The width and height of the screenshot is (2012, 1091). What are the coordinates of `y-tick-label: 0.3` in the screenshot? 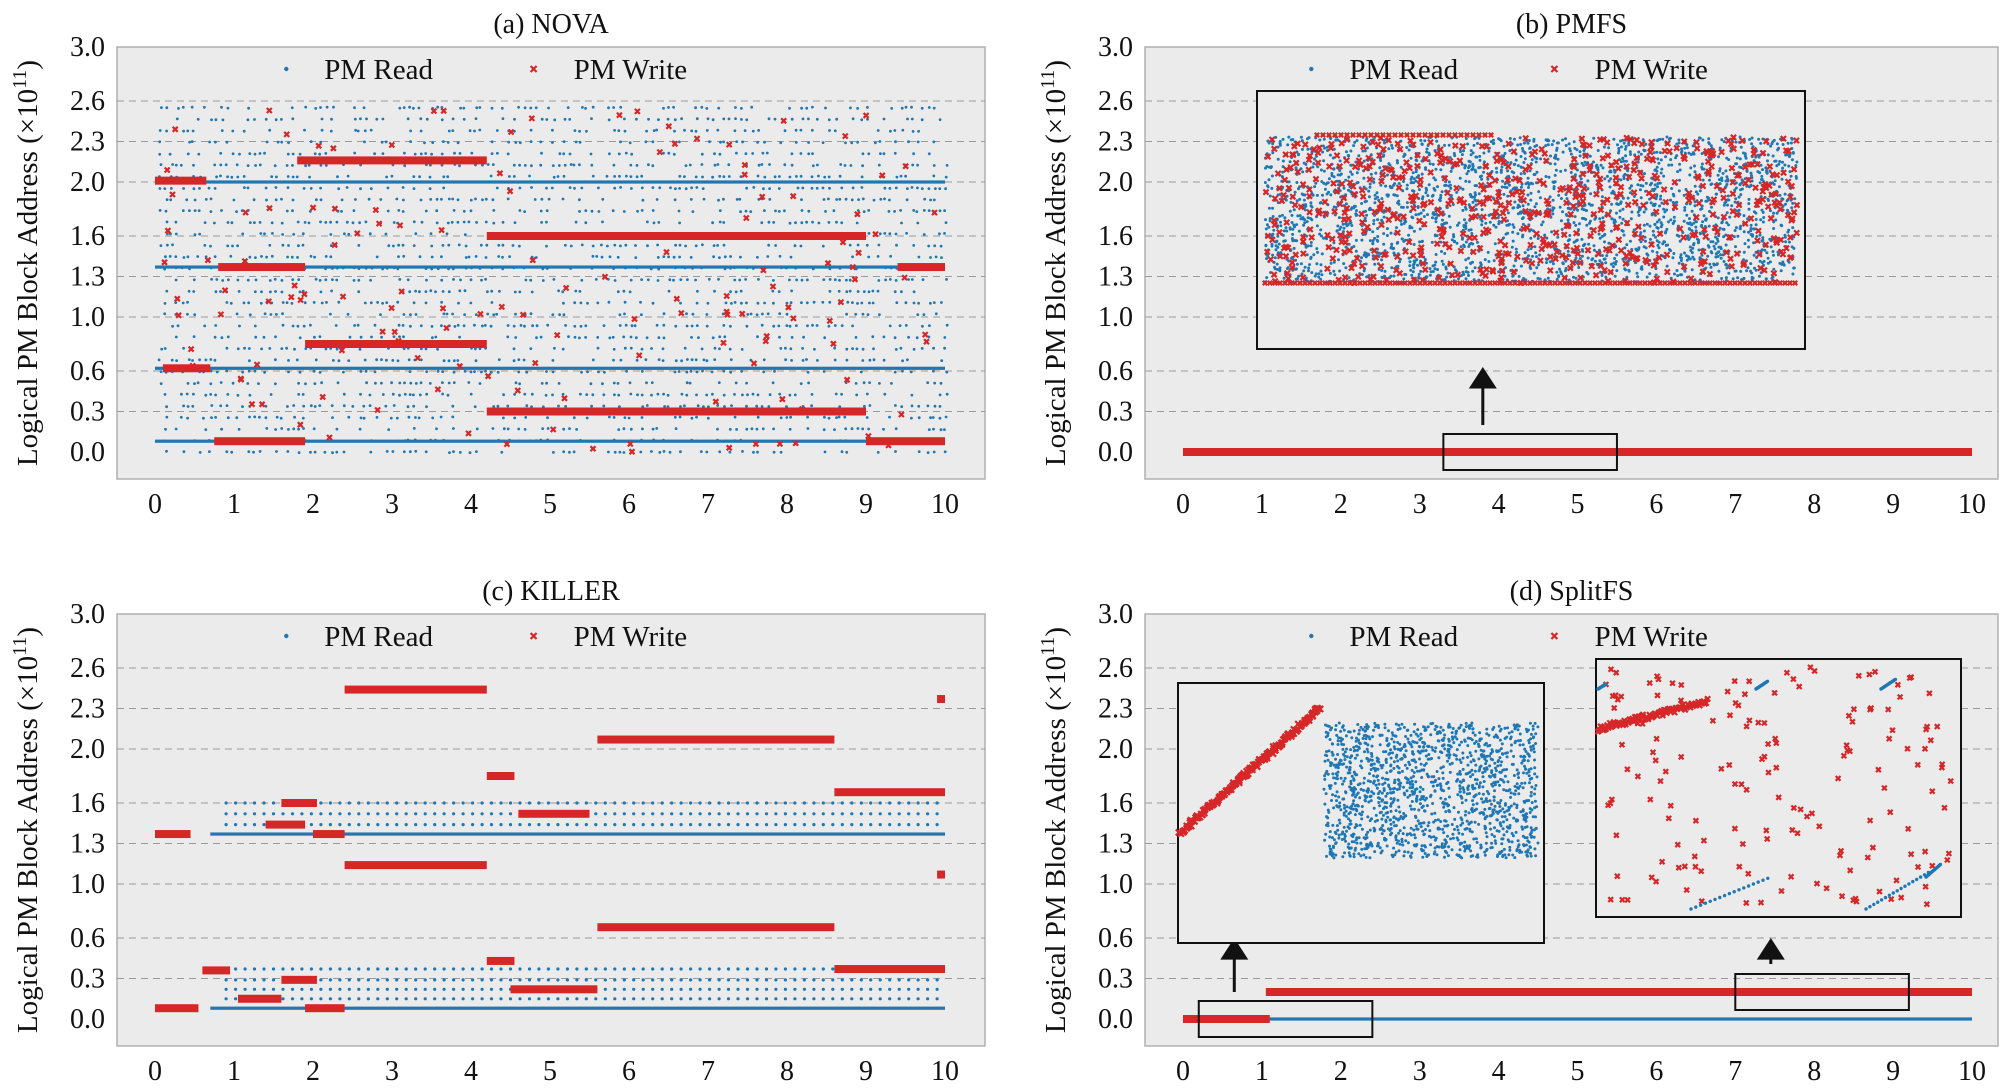 It's located at (1115, 412).